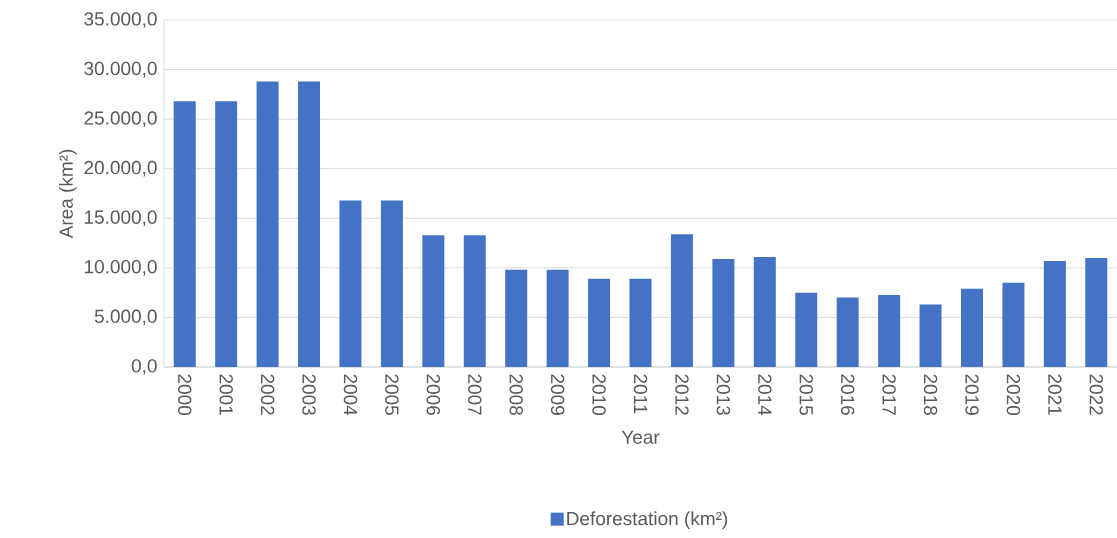  I want to click on x-tick-label: 2022, so click(1096, 394).